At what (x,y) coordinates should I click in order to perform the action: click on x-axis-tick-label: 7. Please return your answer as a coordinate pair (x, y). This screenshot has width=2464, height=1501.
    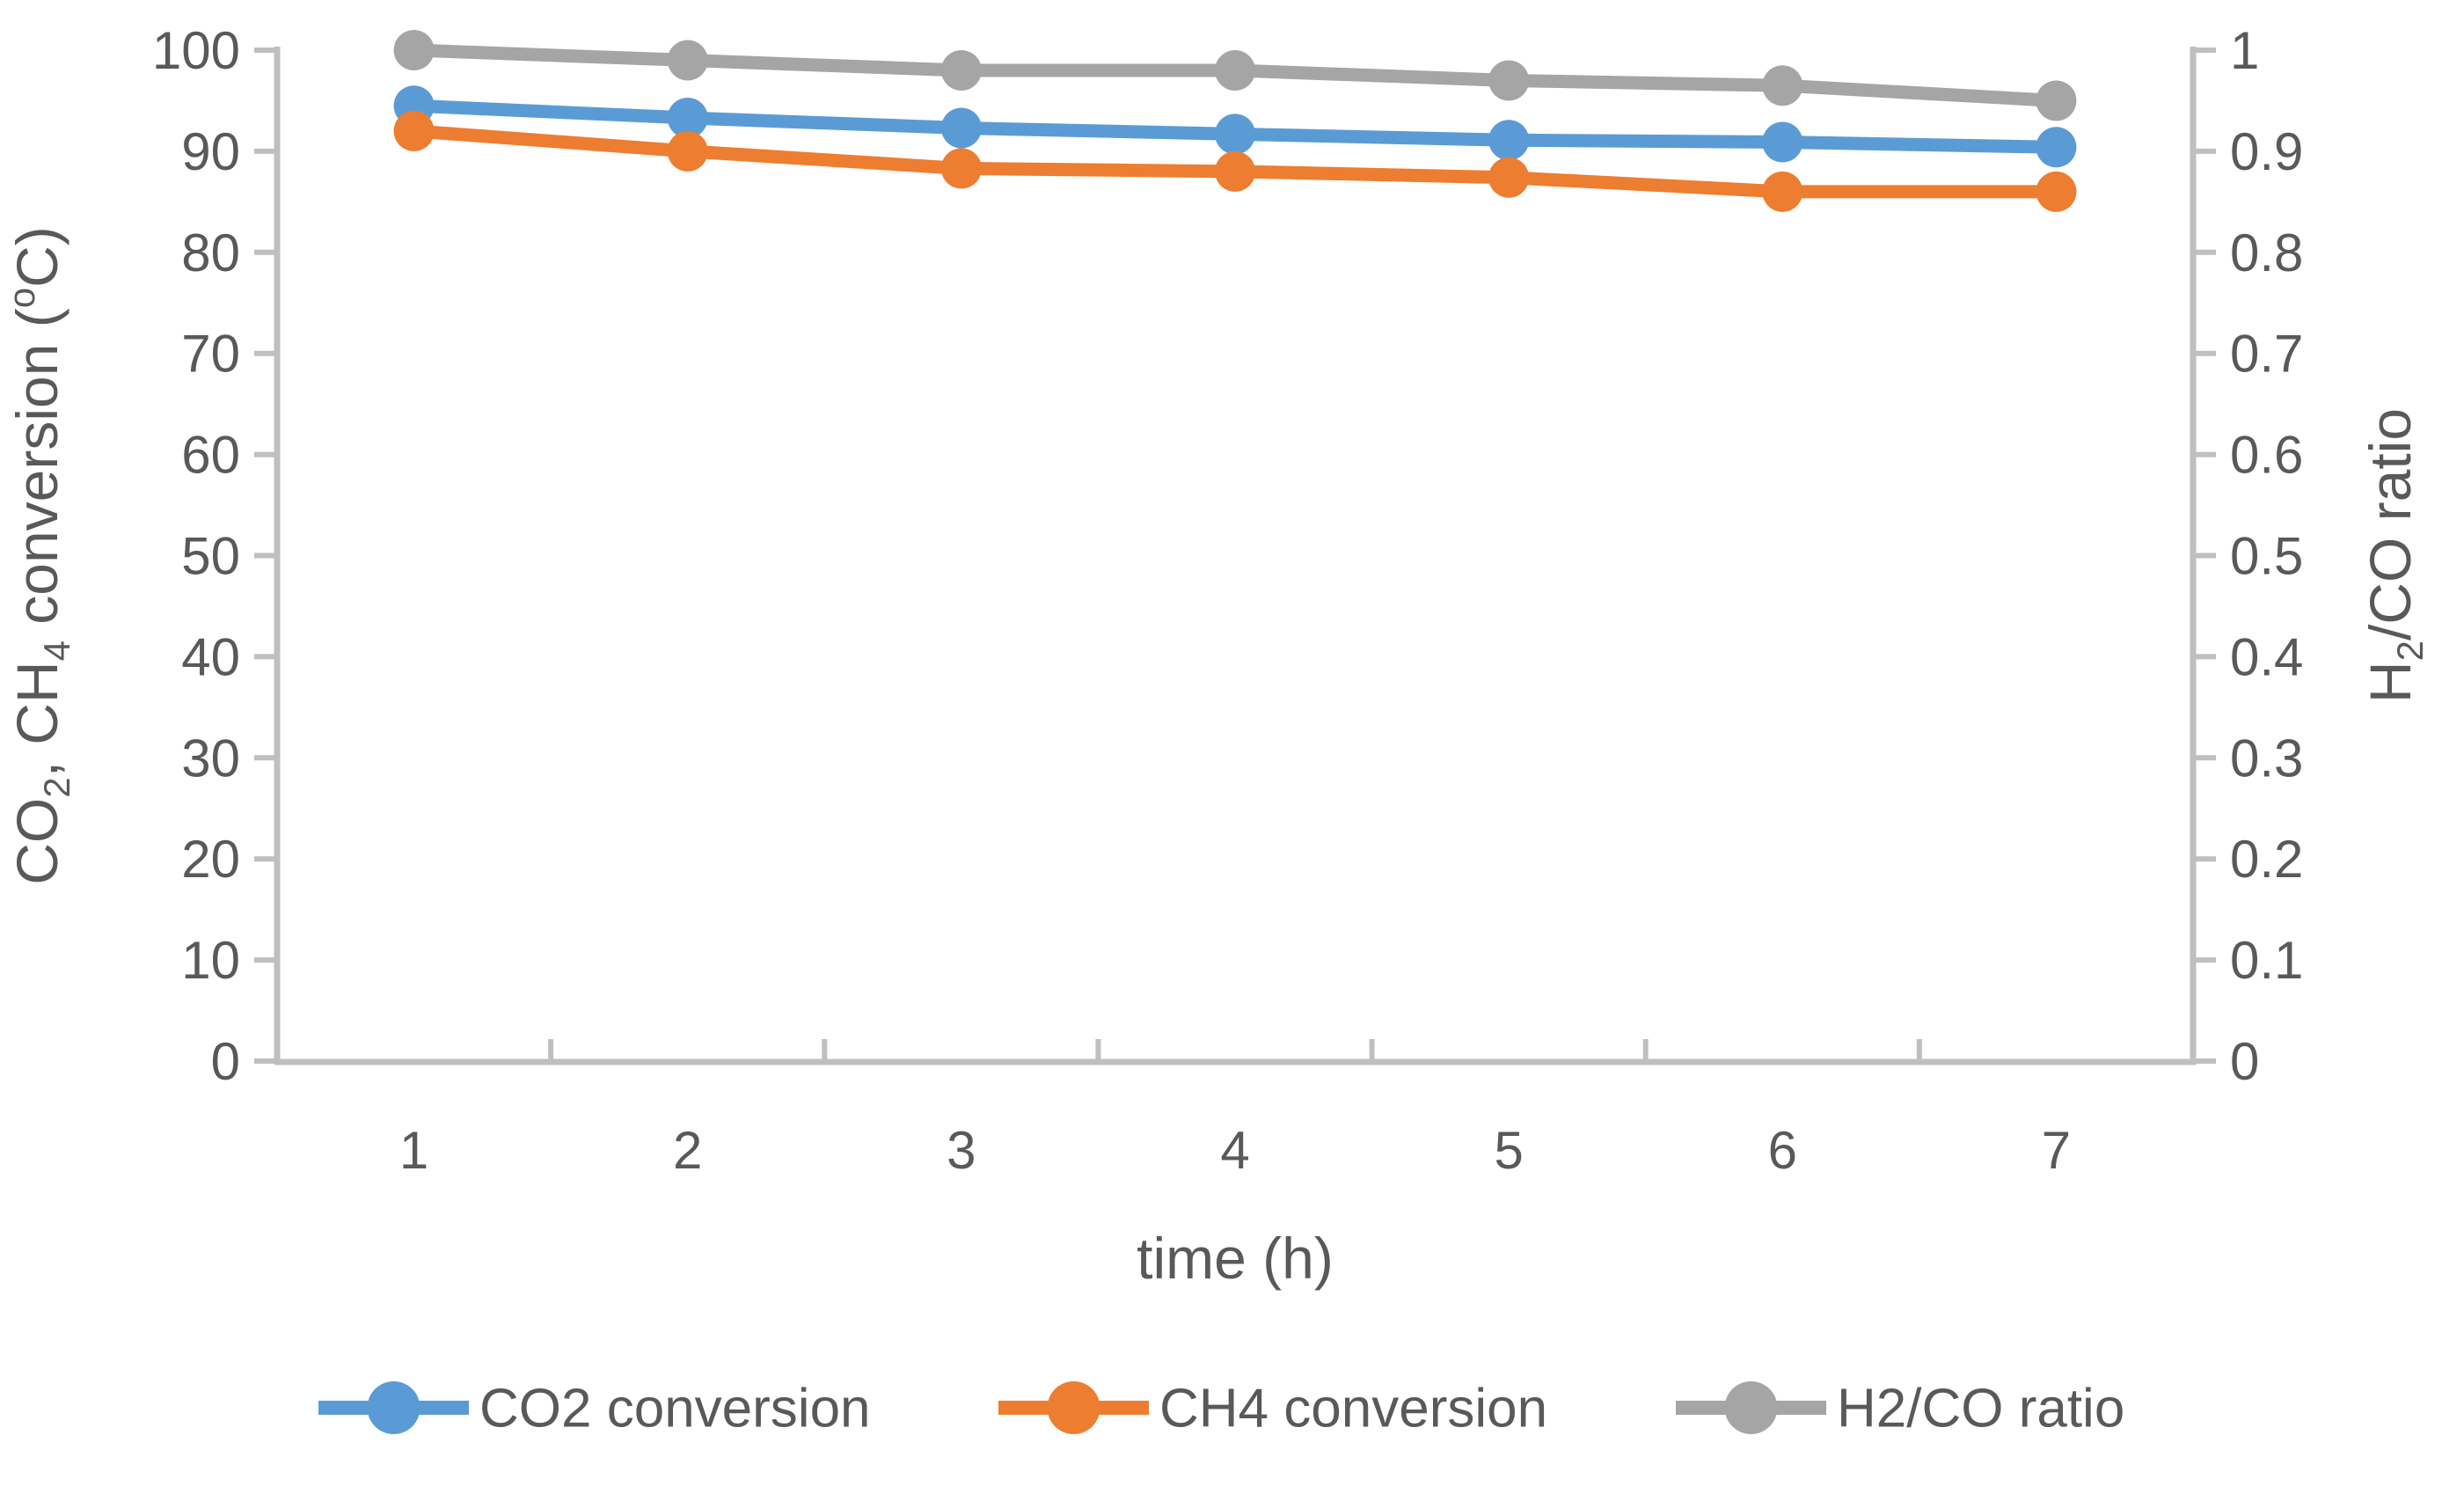
    Looking at the image, I should click on (2056, 1150).